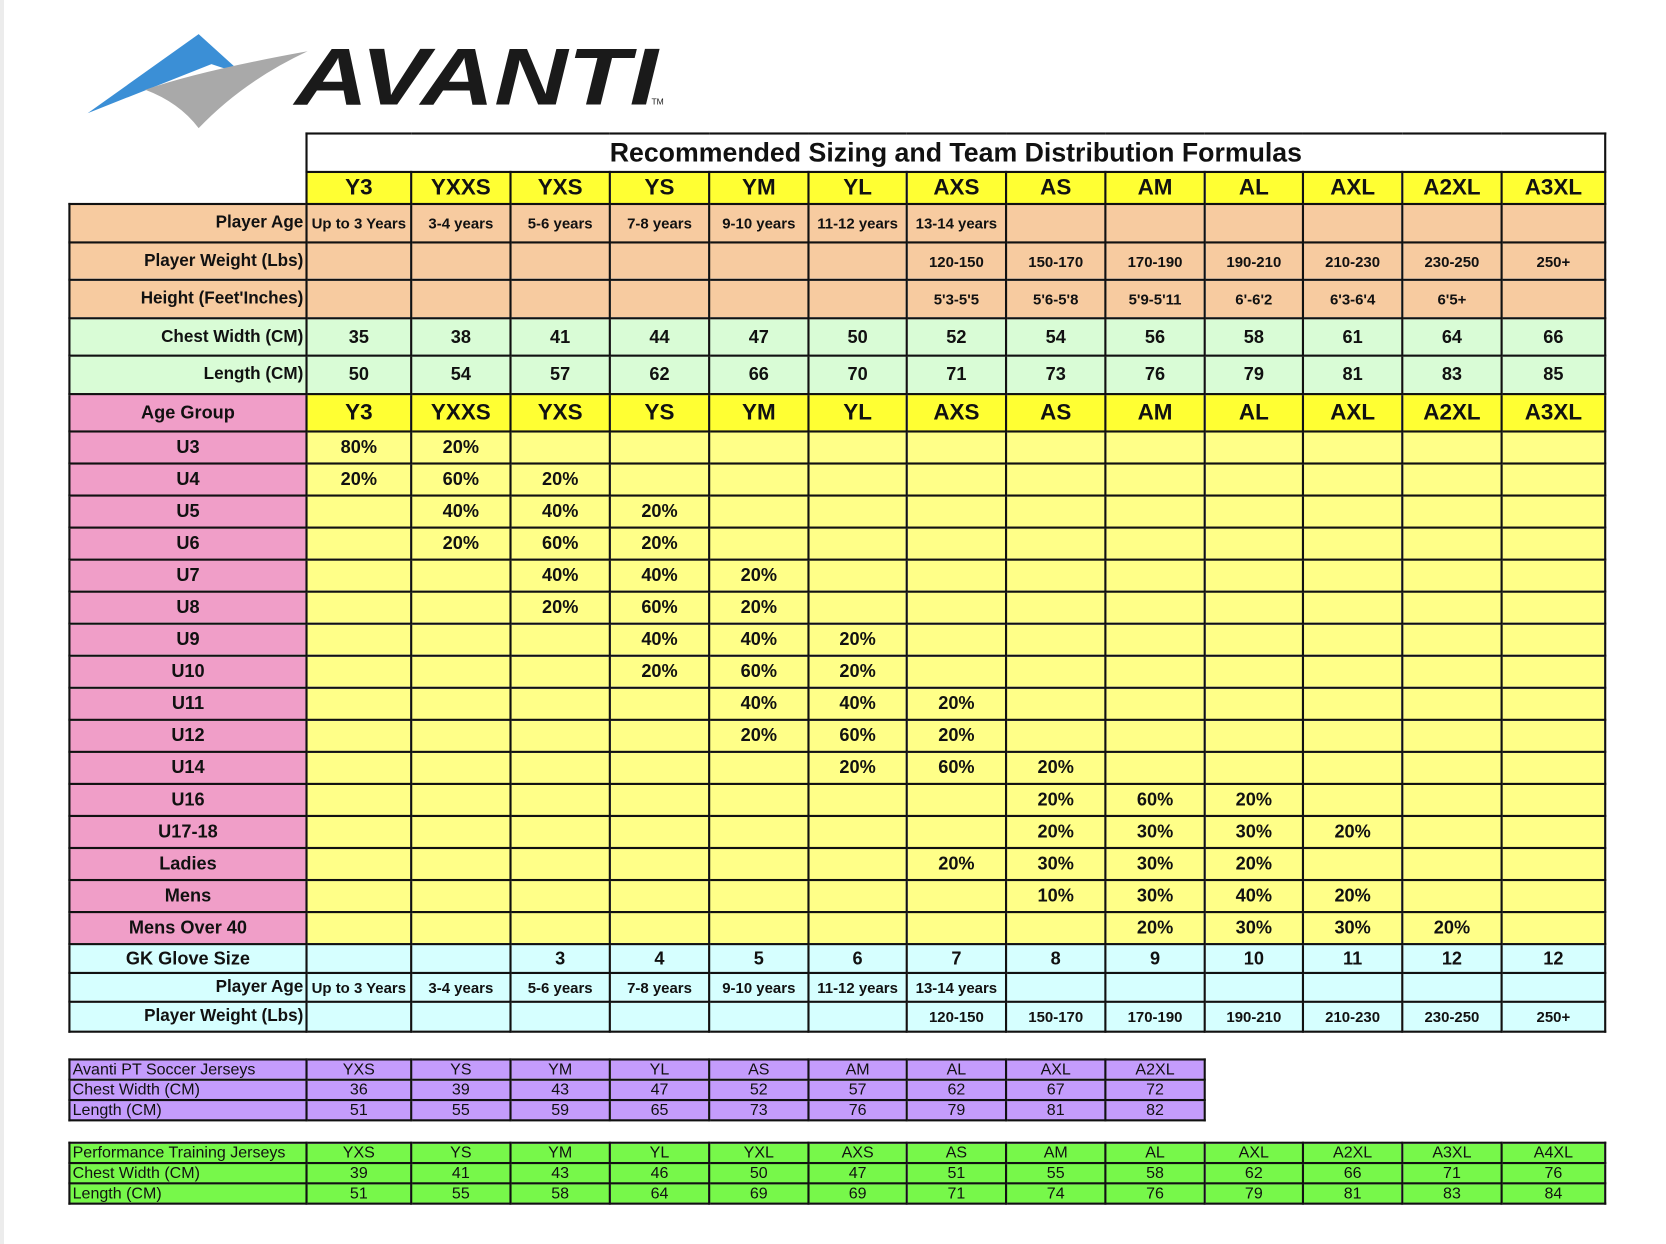 The height and width of the screenshot is (1244, 1666). I want to click on row-label: Chest Width (CM), so click(188, 1173).